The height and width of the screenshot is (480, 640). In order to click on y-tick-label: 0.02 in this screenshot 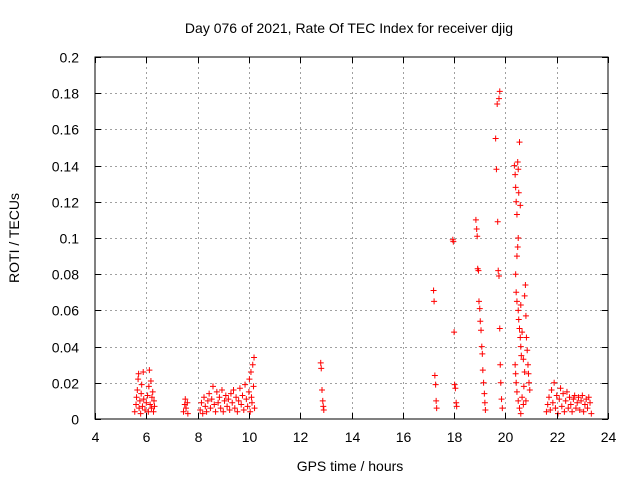, I will do `click(65, 384)`.